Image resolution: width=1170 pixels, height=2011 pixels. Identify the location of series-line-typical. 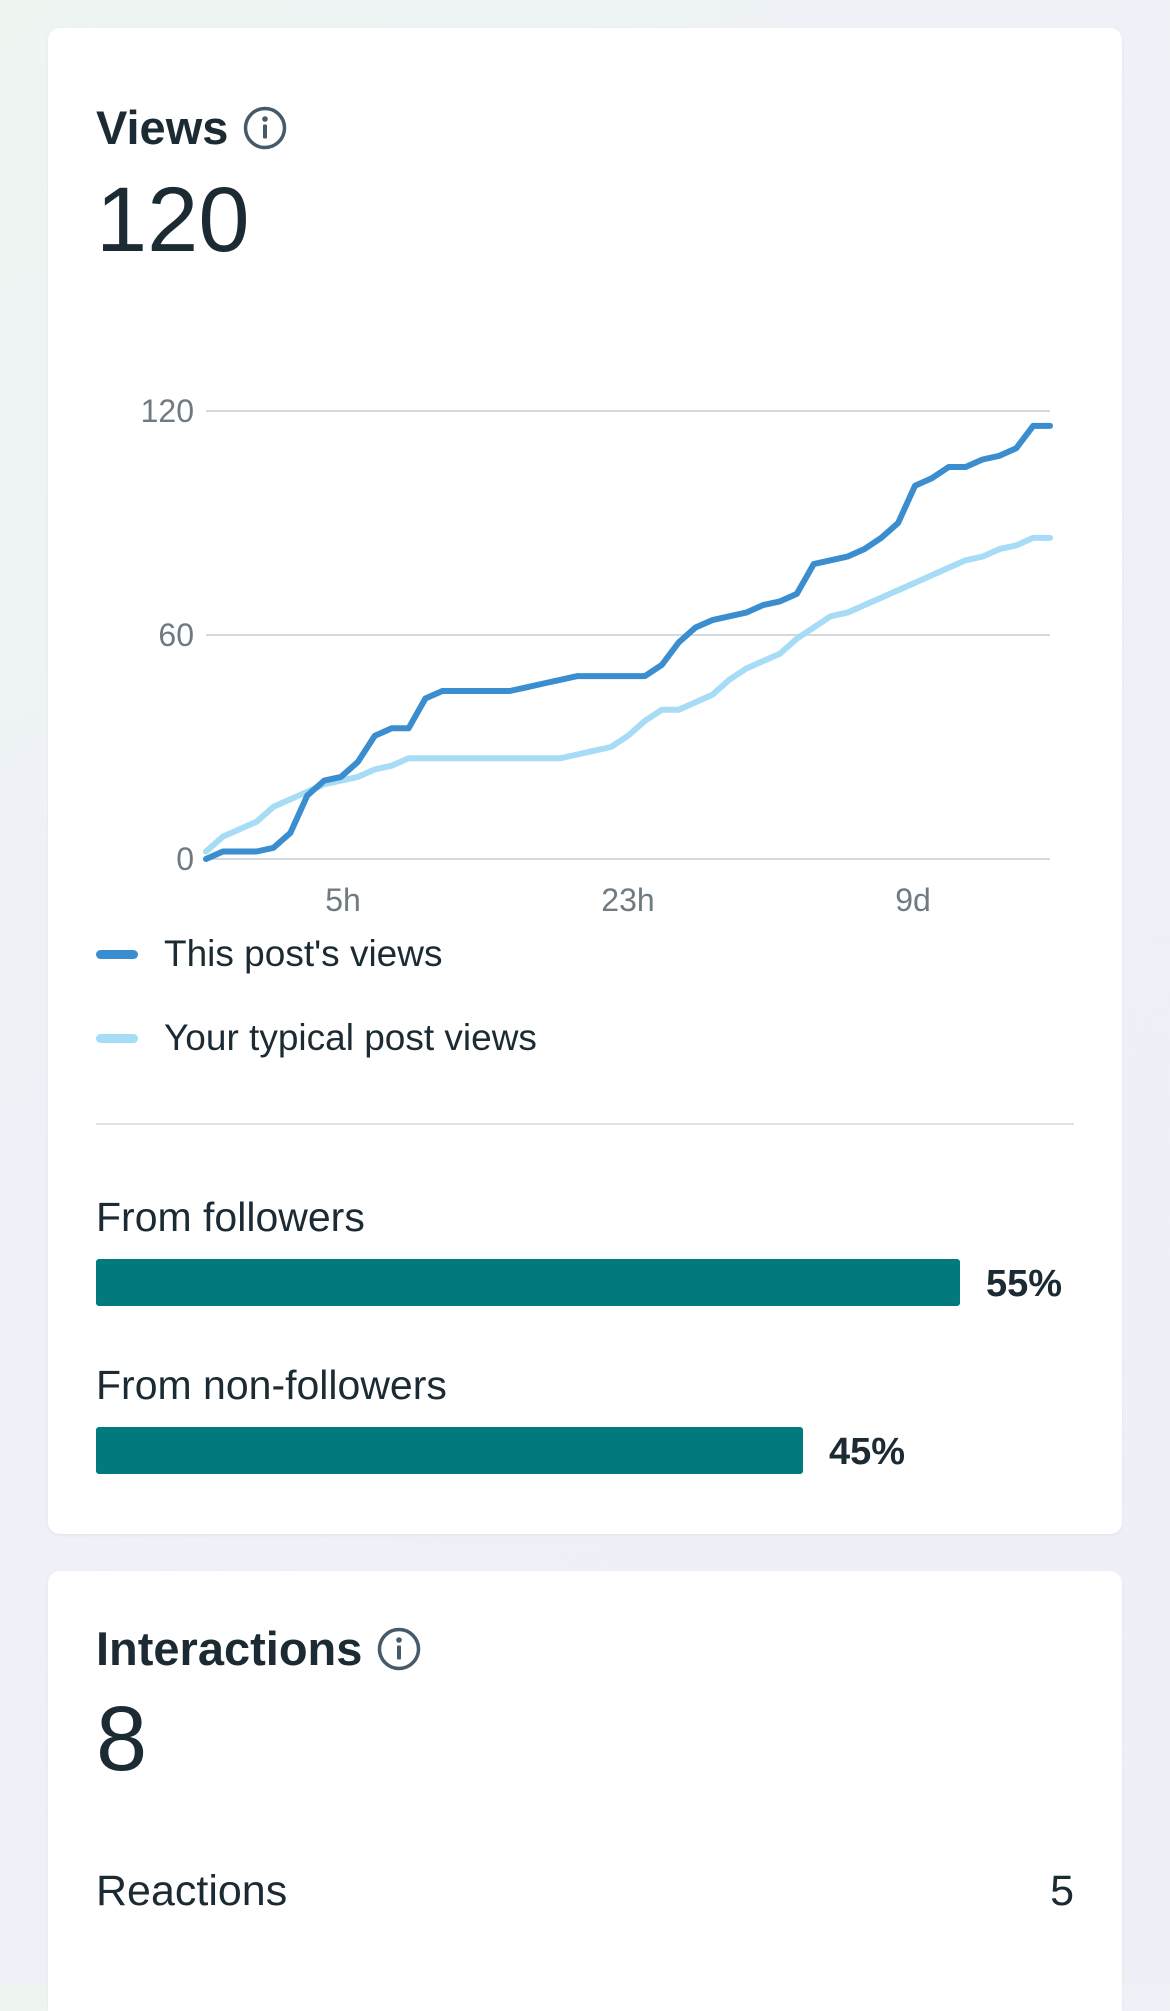
(628, 694).